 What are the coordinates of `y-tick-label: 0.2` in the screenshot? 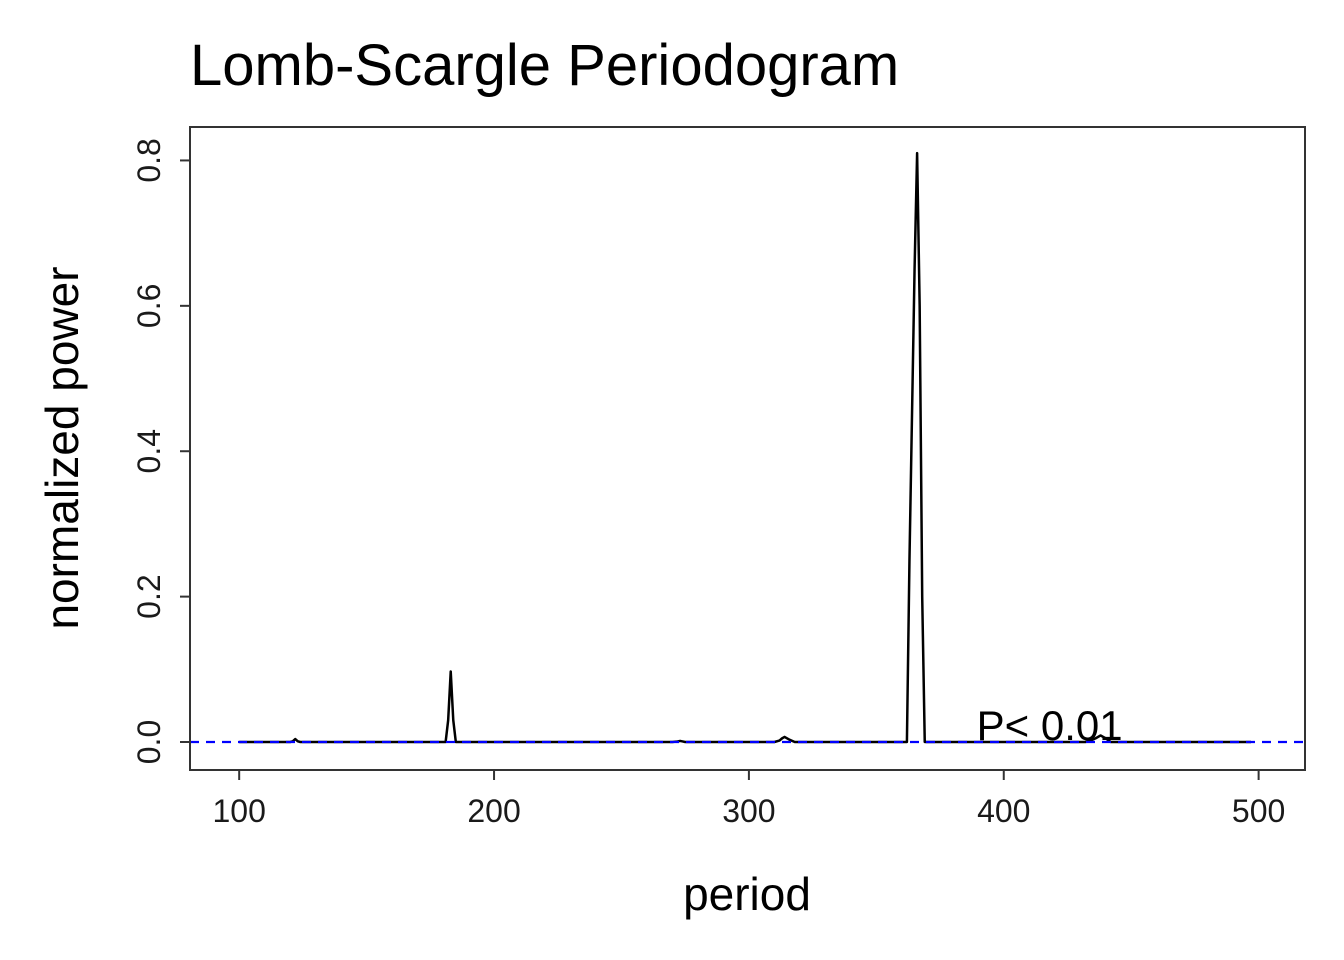 It's located at (149, 596).